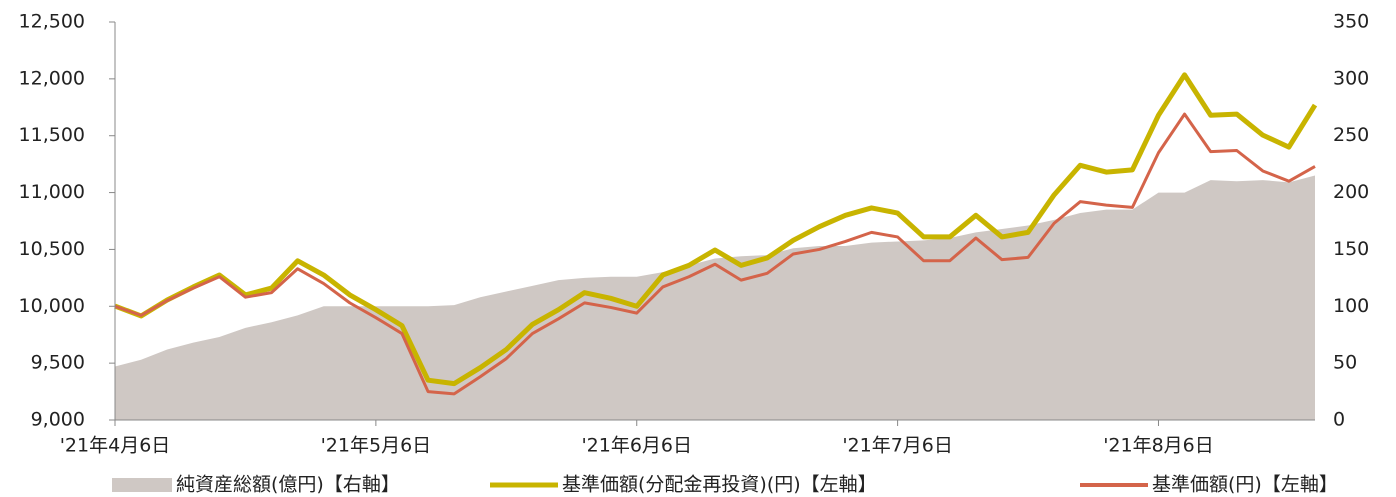  Describe the element at coordinates (719, 485) in the screenshot. I see `legend-label: 基準価額(分配金再投資)(円)【左軸】` at that location.